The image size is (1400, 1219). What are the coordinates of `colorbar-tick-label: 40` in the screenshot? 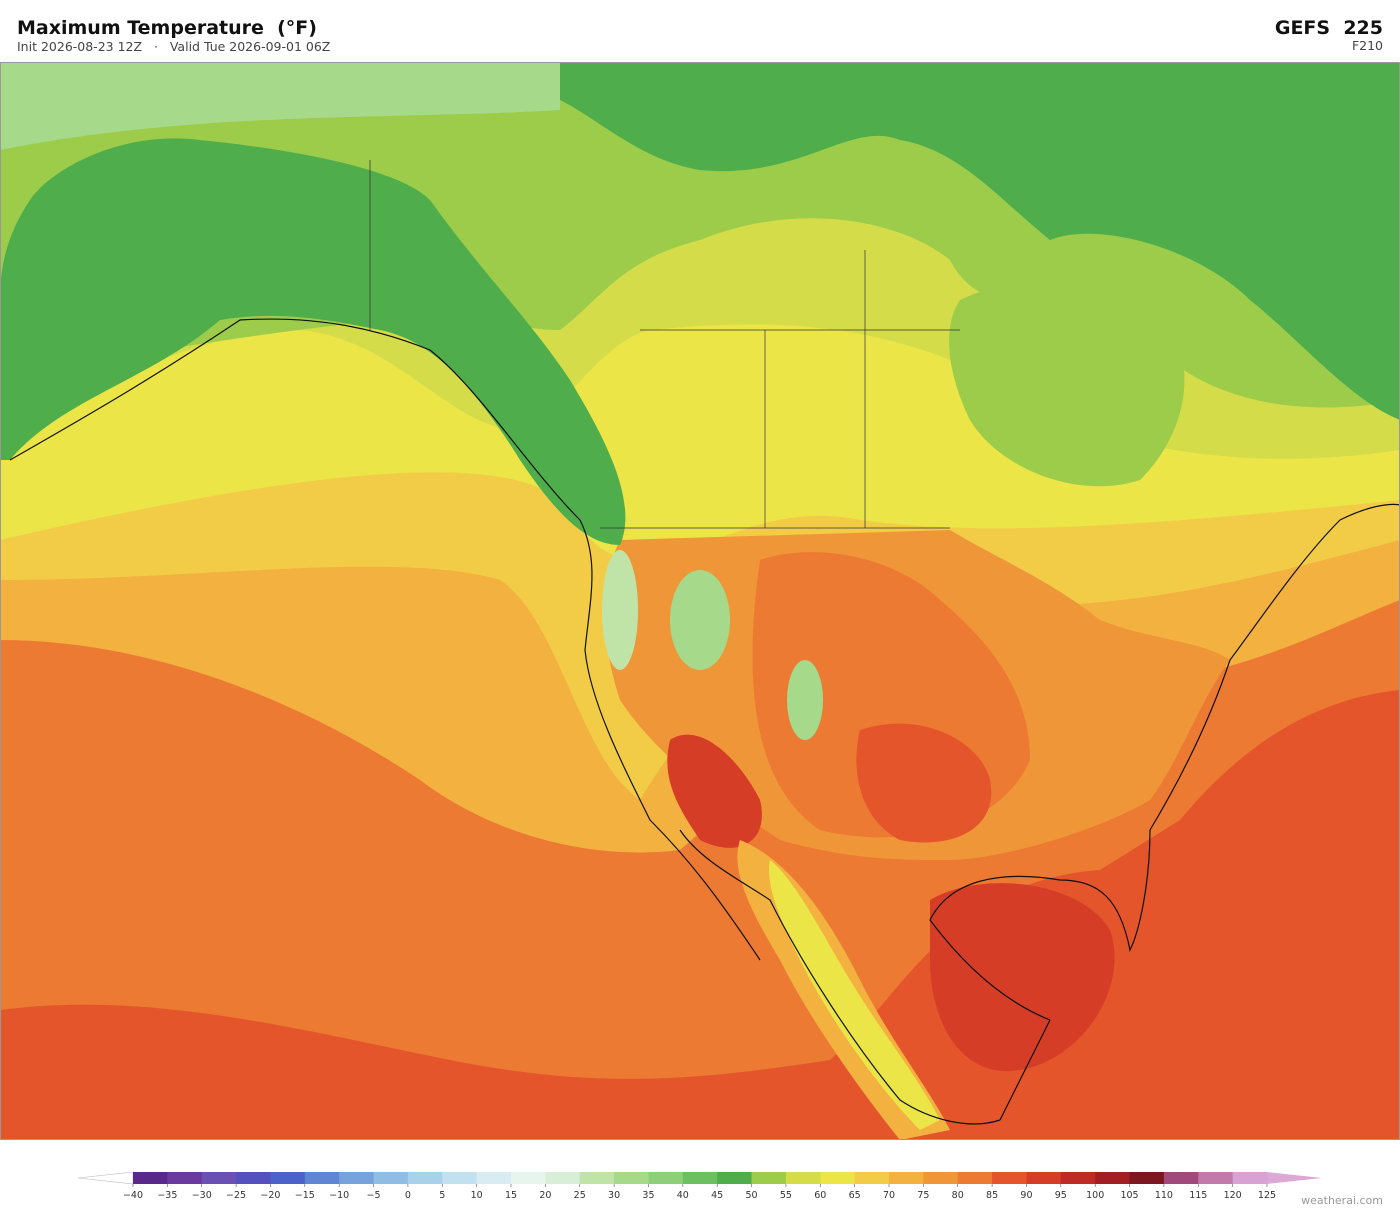 It's located at (683, 1195).